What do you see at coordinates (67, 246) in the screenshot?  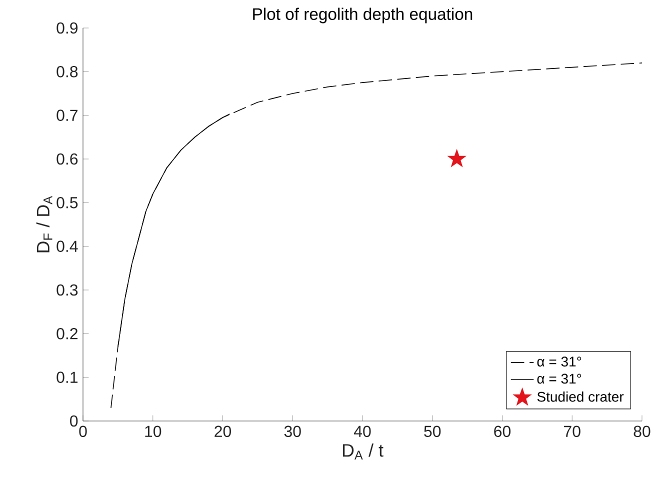 I see `y-tick-label: 0.4` at bounding box center [67, 246].